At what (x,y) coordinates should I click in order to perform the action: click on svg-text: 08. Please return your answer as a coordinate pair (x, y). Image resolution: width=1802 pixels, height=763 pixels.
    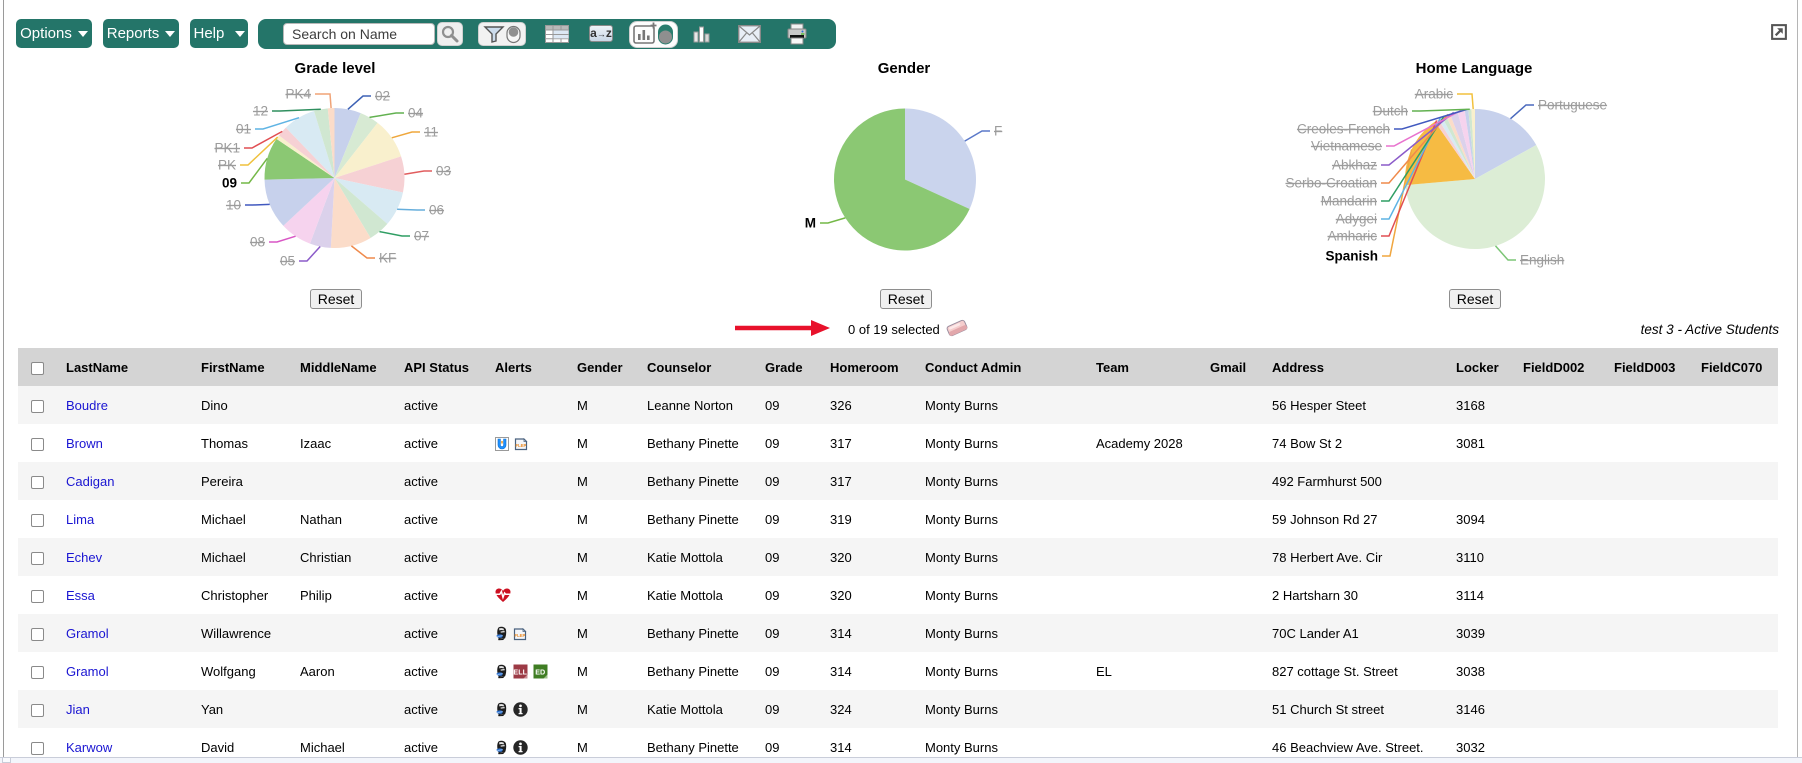
    Looking at the image, I should click on (257, 242).